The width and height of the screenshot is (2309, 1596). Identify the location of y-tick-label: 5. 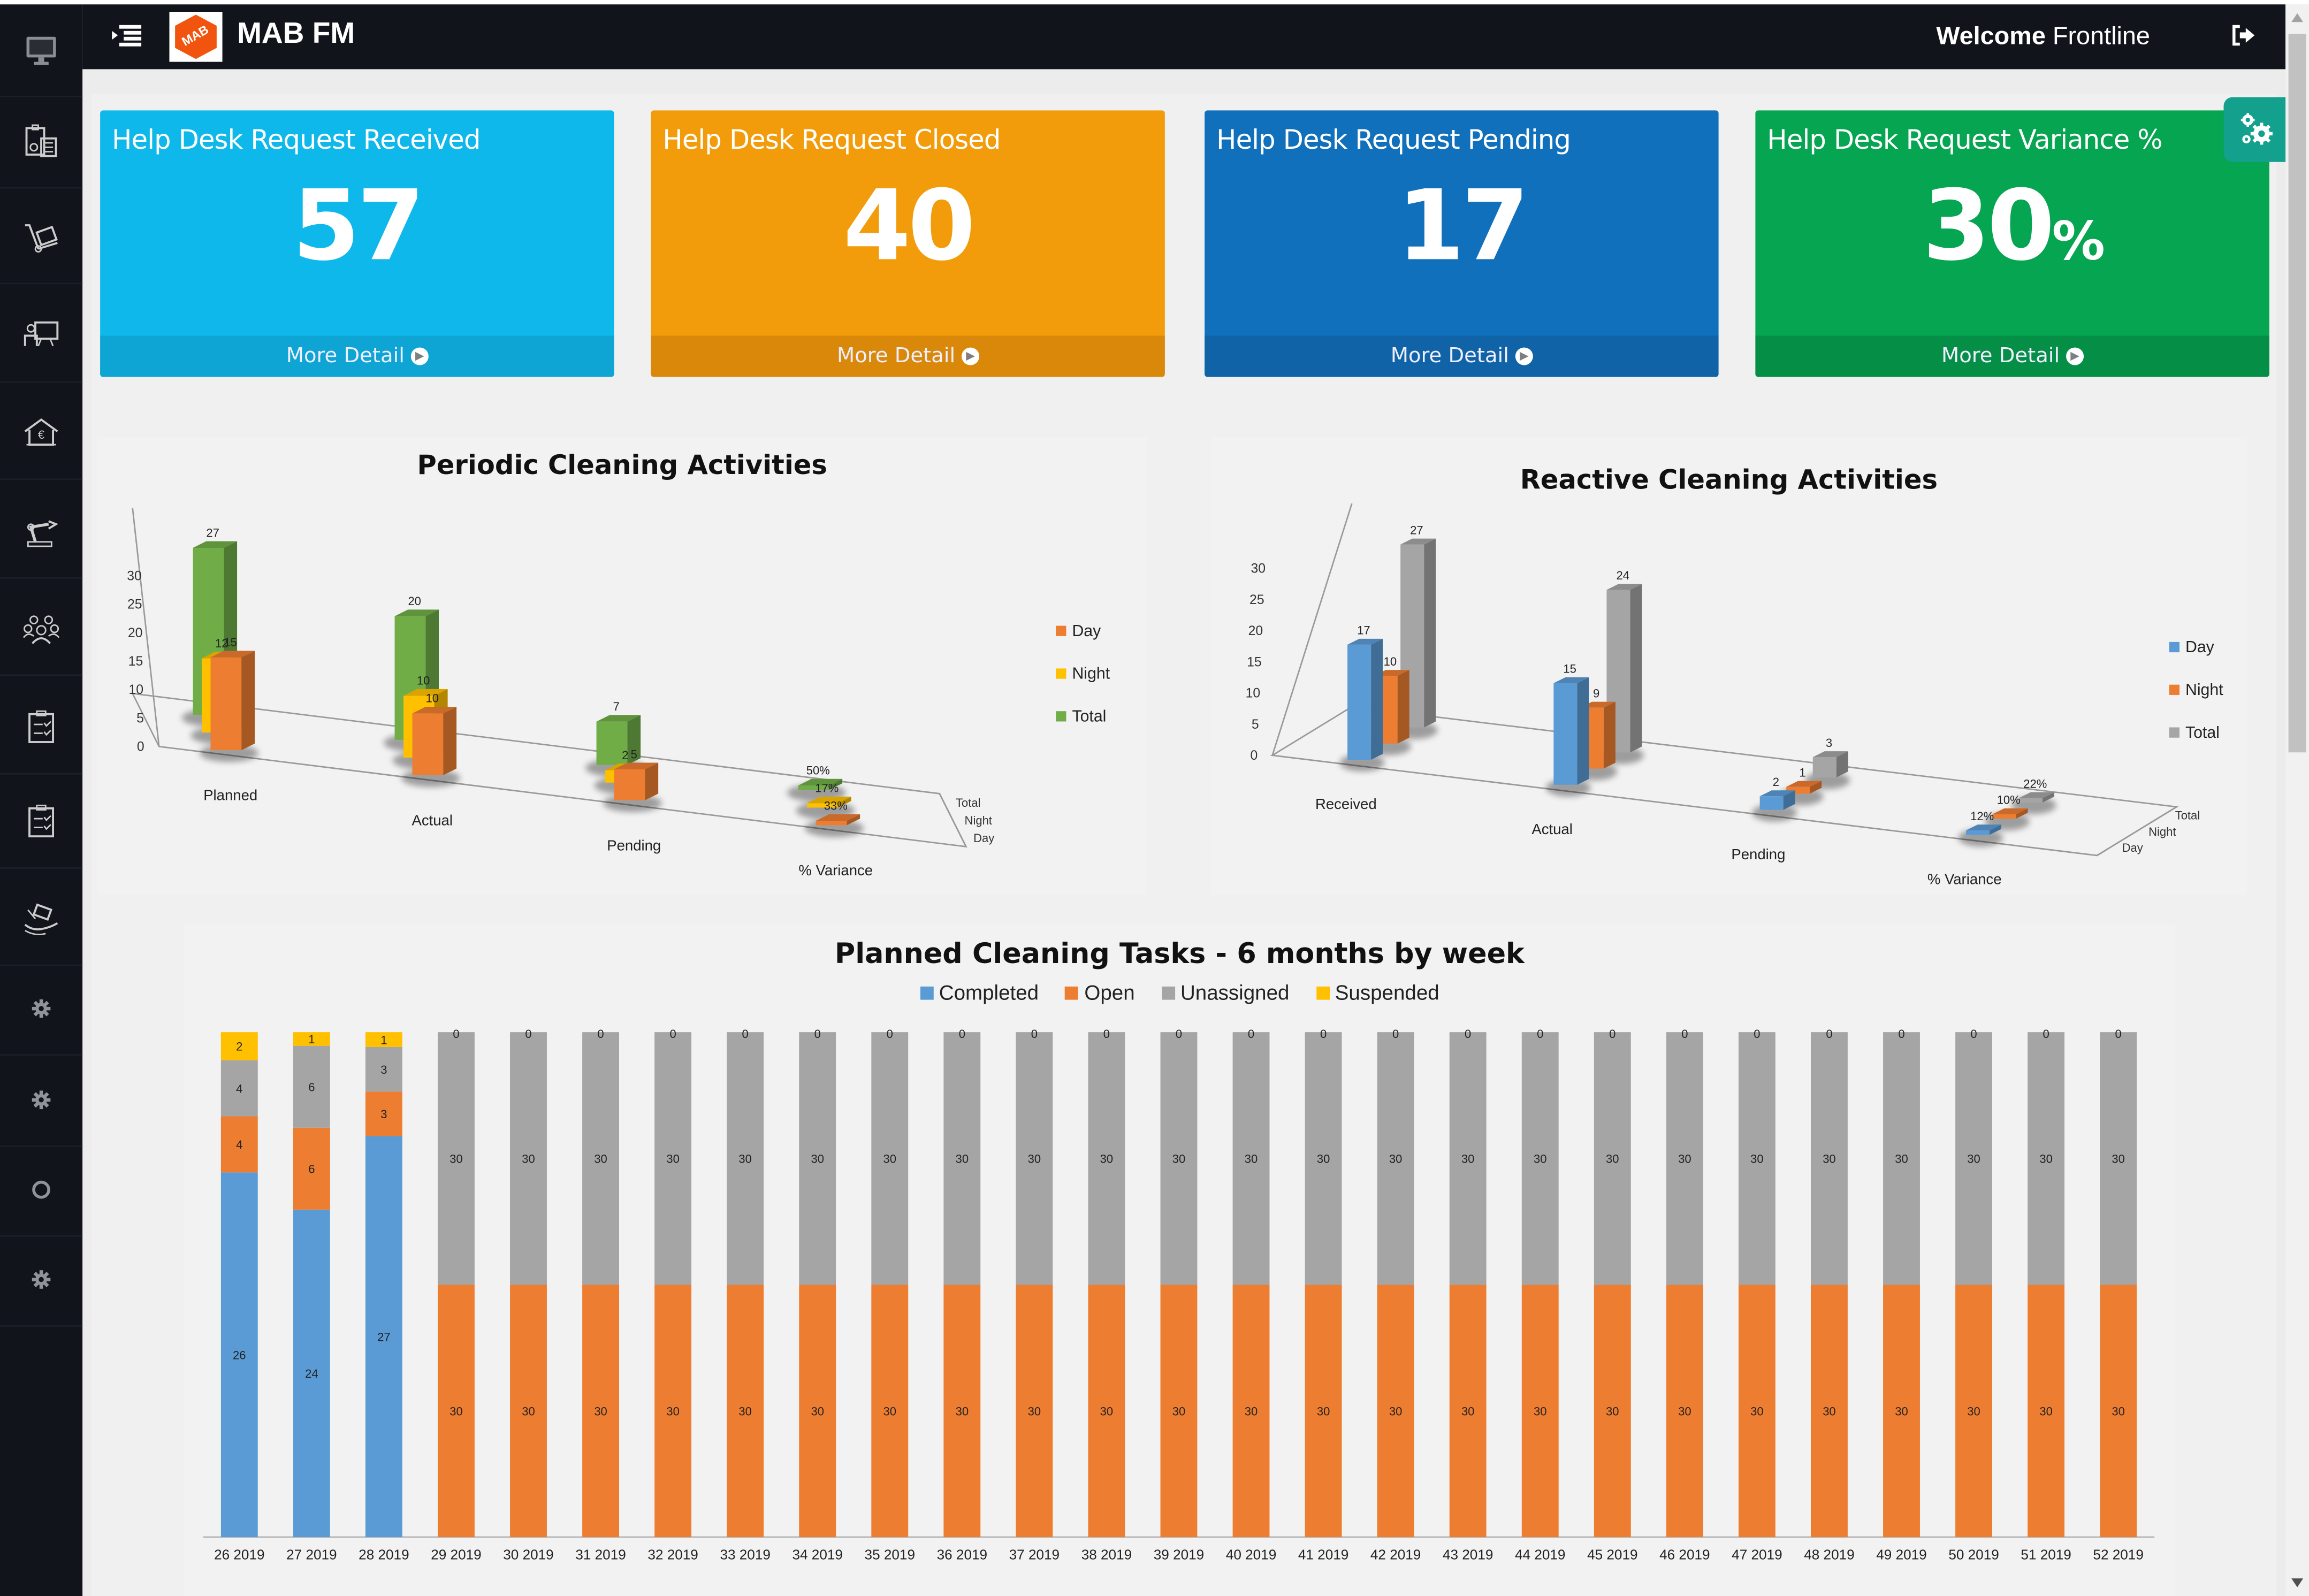
(1256, 724).